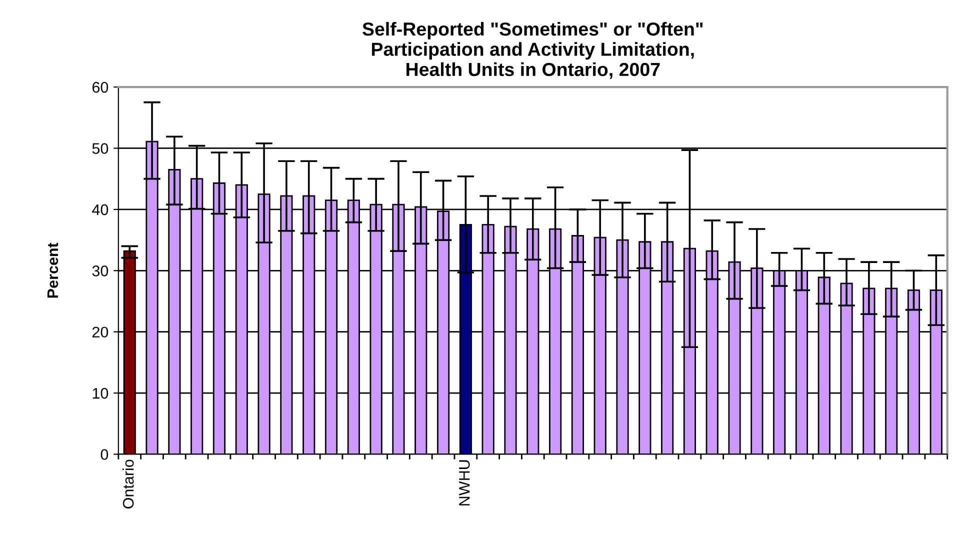 This screenshot has width=955, height=544. I want to click on chart-title: Self-Reported "Sometimes" or "Often" Participation and Activity Limitation, Health Units in Ontario, 2007, so click(532, 50).